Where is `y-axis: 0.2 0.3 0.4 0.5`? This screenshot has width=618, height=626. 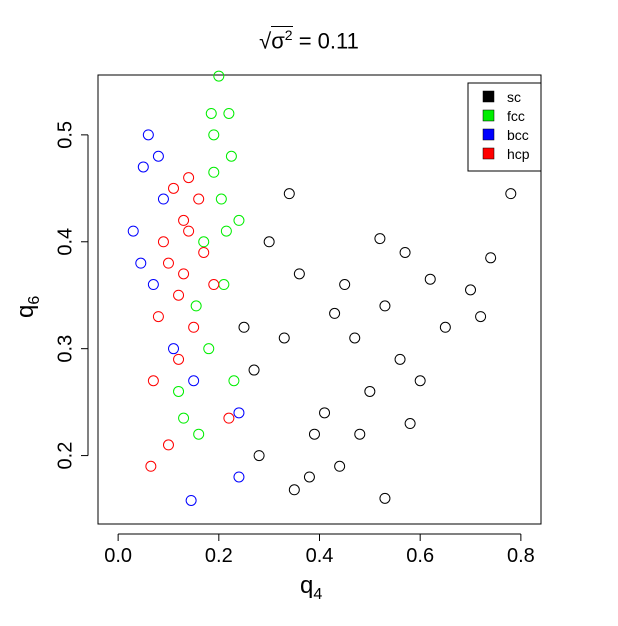 y-axis: 0.2 0.3 0.4 0.5 is located at coordinates (71, 295).